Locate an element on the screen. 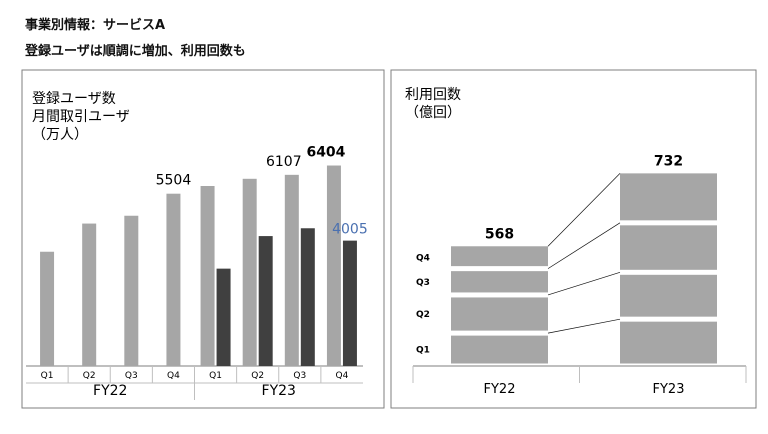 The image size is (768, 434). page-subtitle: 登録ユーザは順調に増加、利用回数も is located at coordinates (135, 51).